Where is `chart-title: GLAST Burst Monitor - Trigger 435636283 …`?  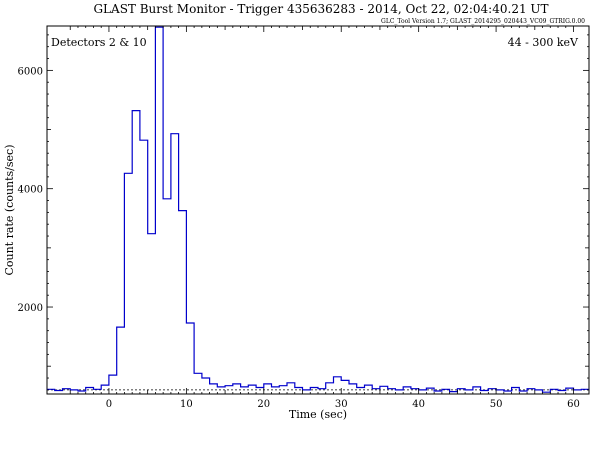
chart-title: GLAST Burst Monitor - Trigger 435636283 … is located at coordinates (320, 9).